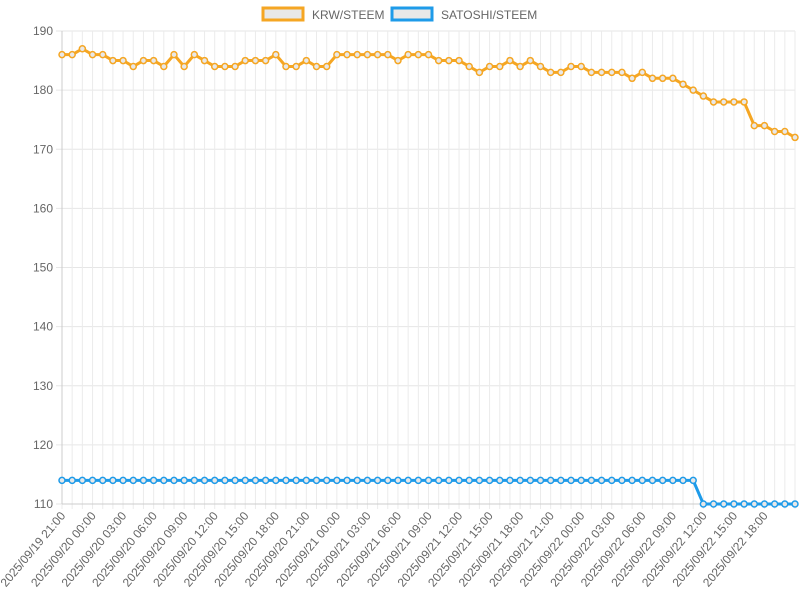  What do you see at coordinates (43, 268) in the screenshot?
I see `y-tick-label: 150` at bounding box center [43, 268].